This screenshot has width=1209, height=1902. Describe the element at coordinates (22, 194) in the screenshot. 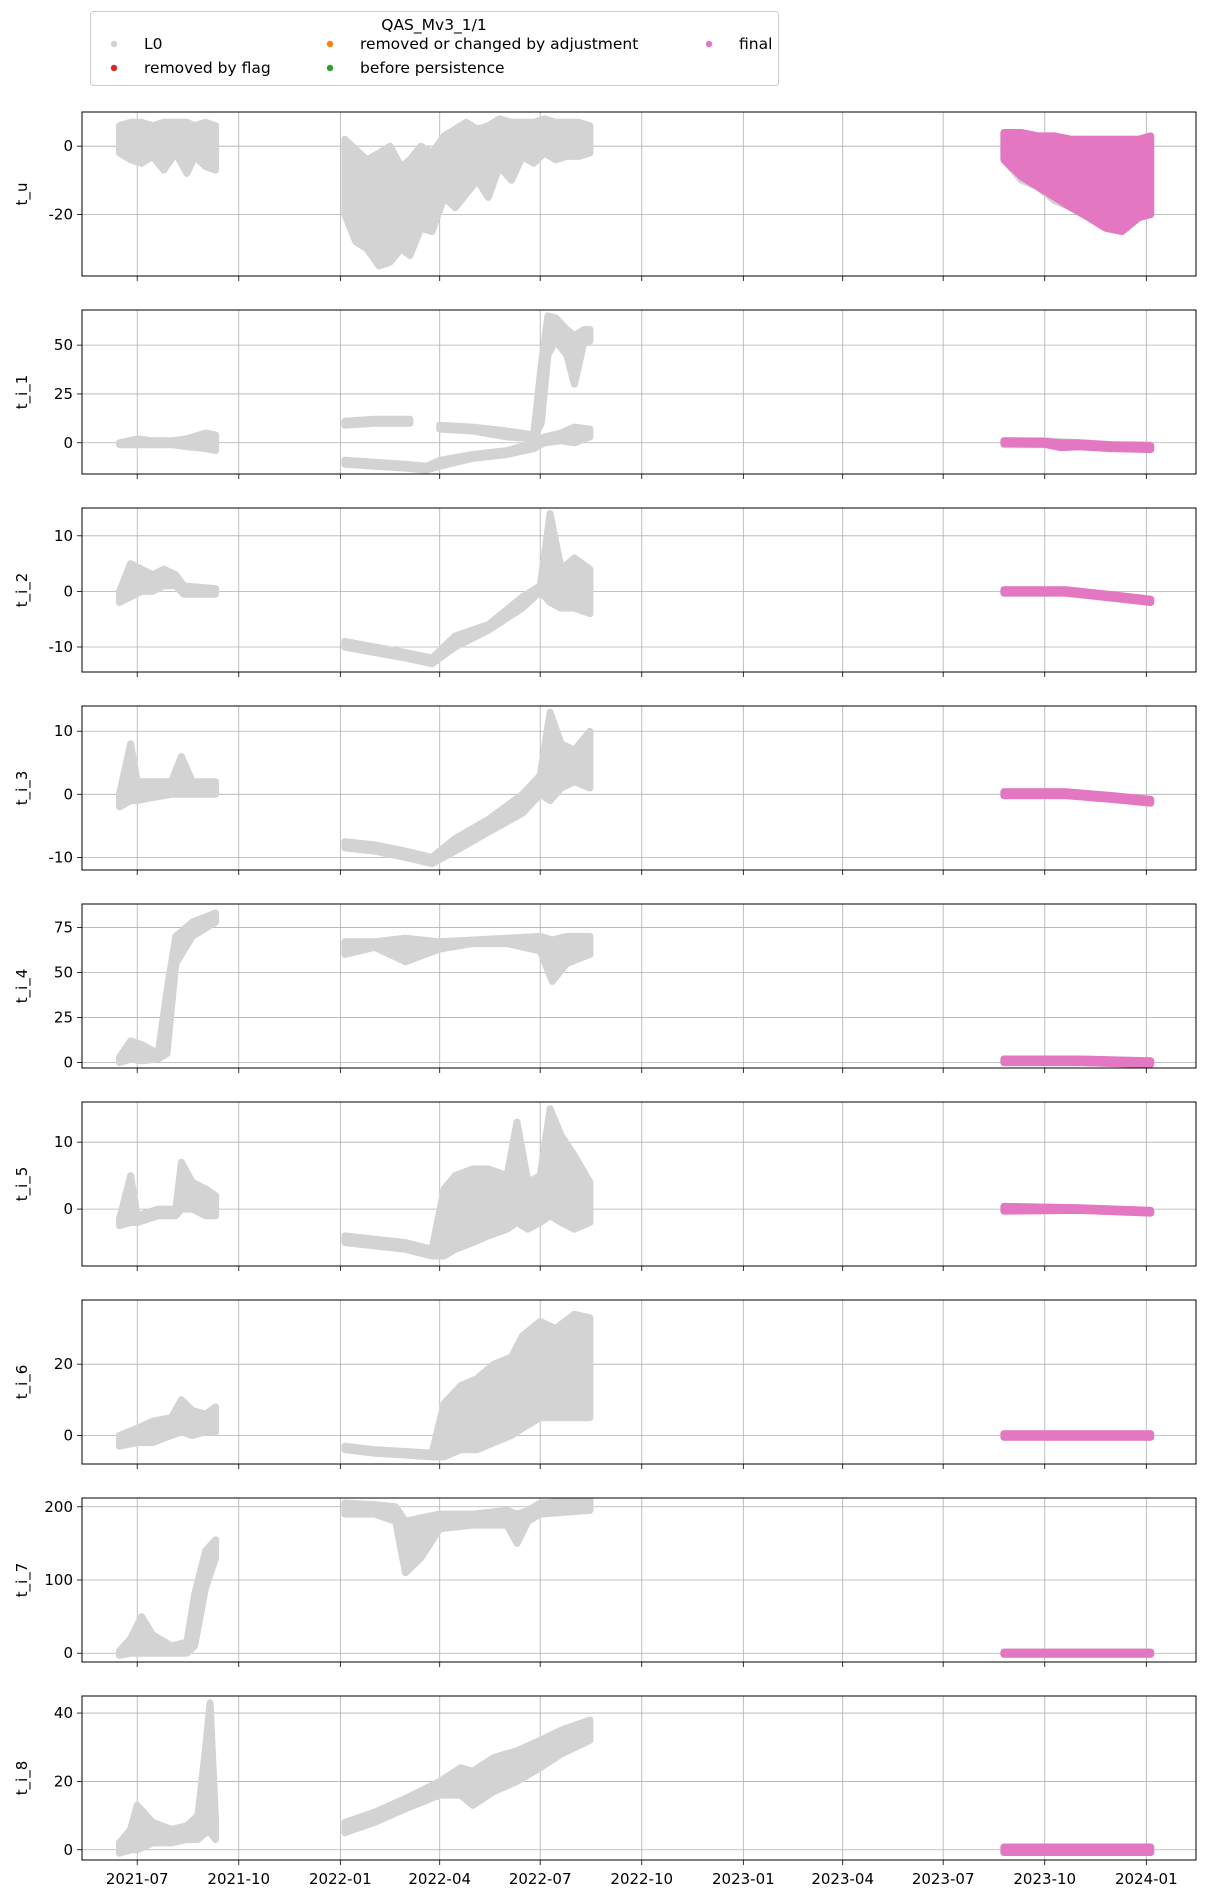

I see `y-axis-label: t_u` at that location.